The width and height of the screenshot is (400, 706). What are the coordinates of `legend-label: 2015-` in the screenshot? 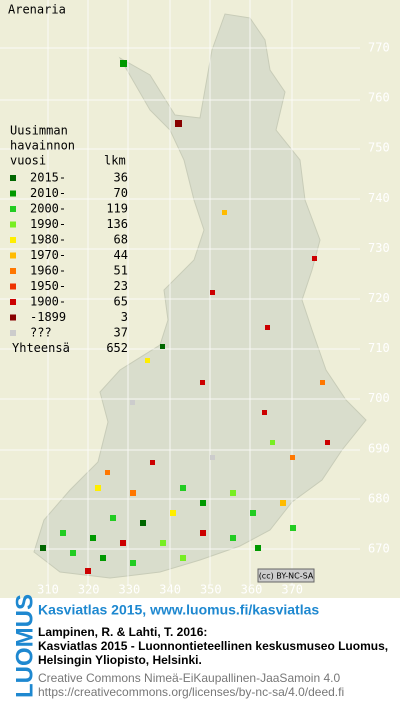 It's located at (48, 178).